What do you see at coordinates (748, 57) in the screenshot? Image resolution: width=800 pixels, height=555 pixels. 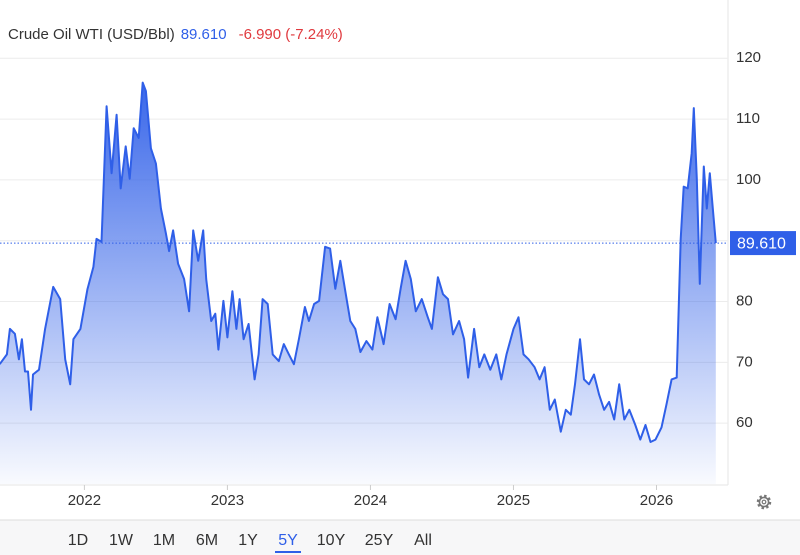 I see `y-tick-label: 120` at bounding box center [748, 57].